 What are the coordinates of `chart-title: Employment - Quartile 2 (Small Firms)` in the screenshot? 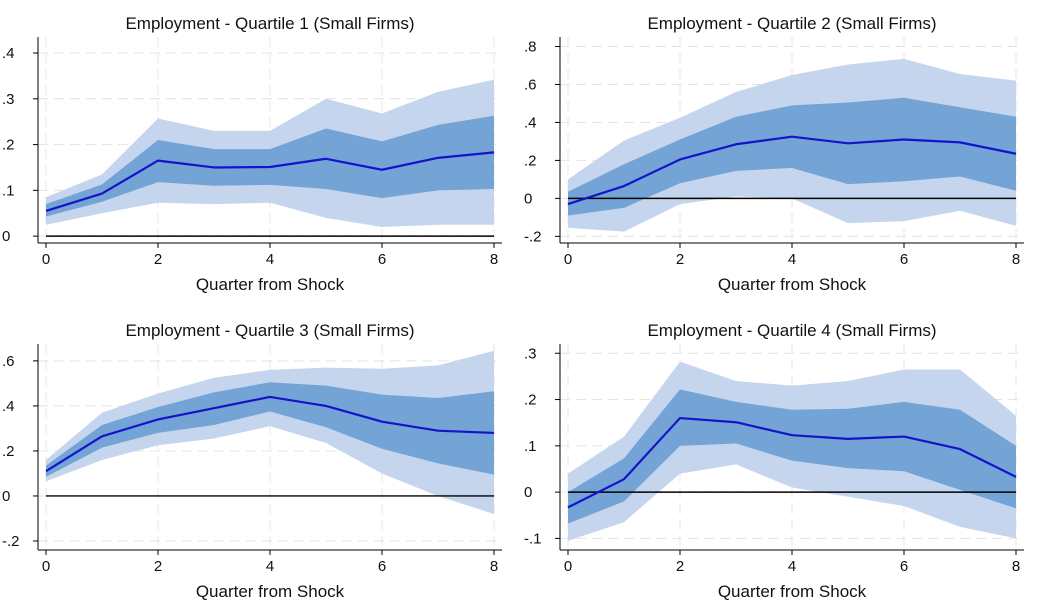 It's located at (791, 23).